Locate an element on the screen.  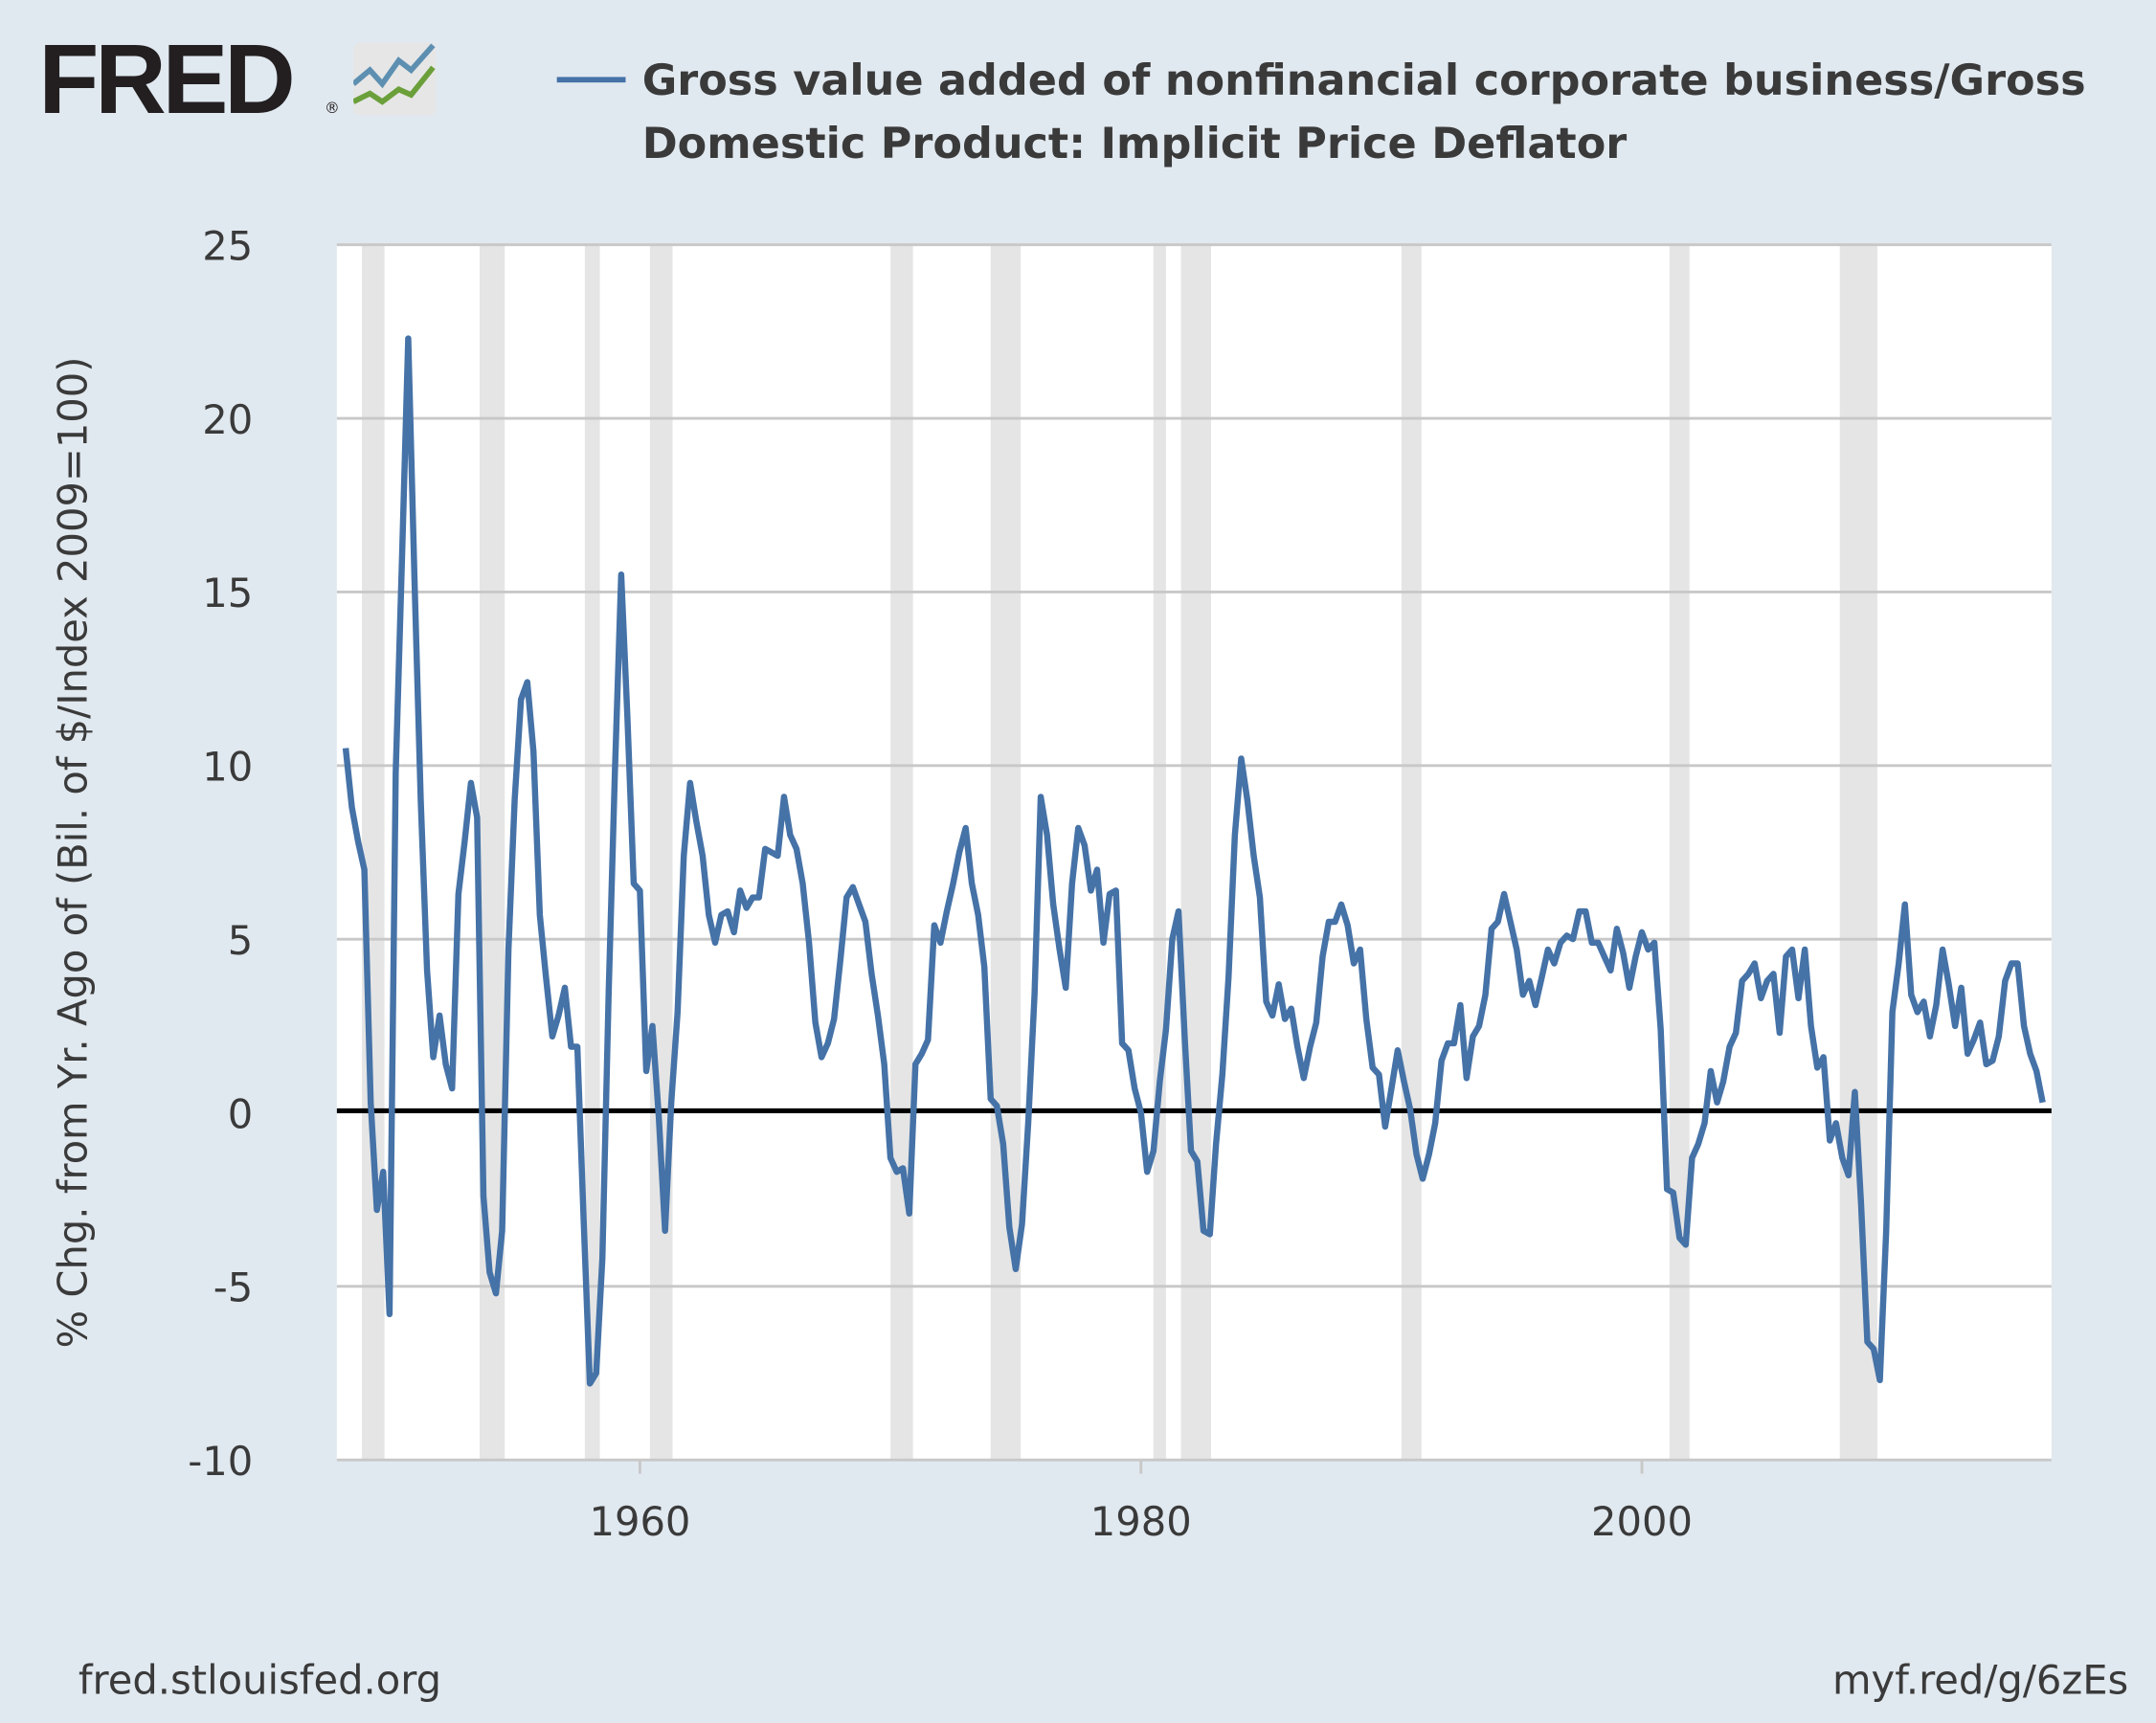
x-axis-ticks: 1960 1980 2000 is located at coordinates (1141, 1502).